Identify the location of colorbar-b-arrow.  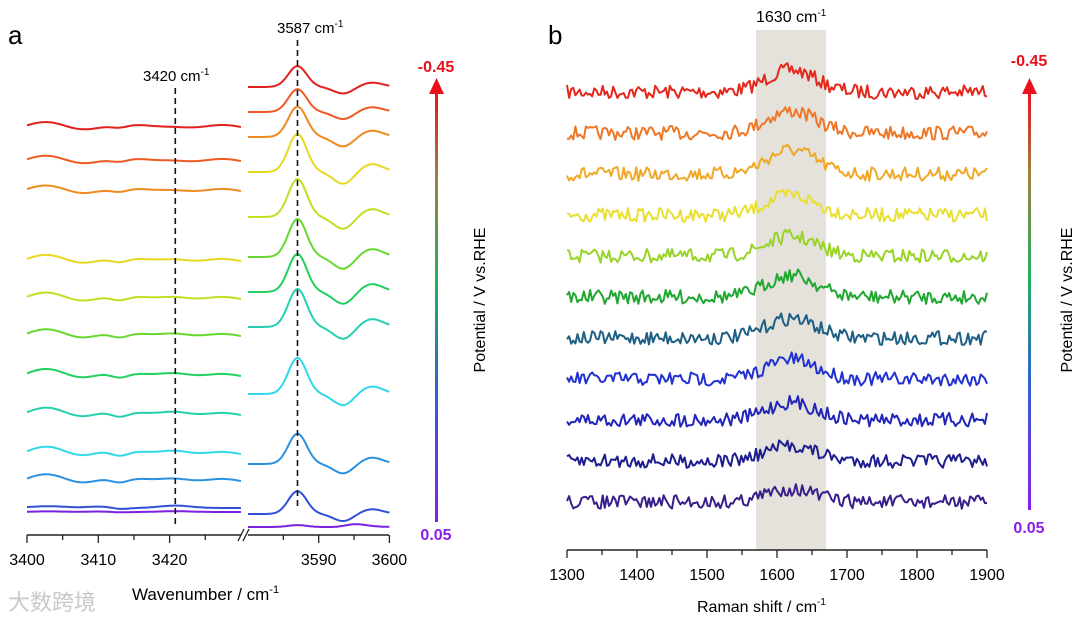
(1029, 300).